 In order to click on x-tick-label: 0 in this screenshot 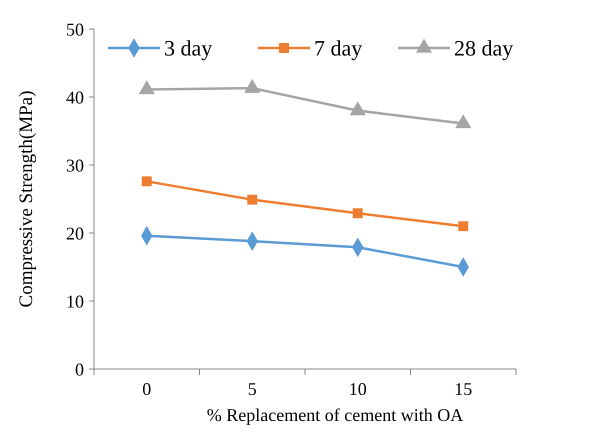, I will do `click(147, 389)`.